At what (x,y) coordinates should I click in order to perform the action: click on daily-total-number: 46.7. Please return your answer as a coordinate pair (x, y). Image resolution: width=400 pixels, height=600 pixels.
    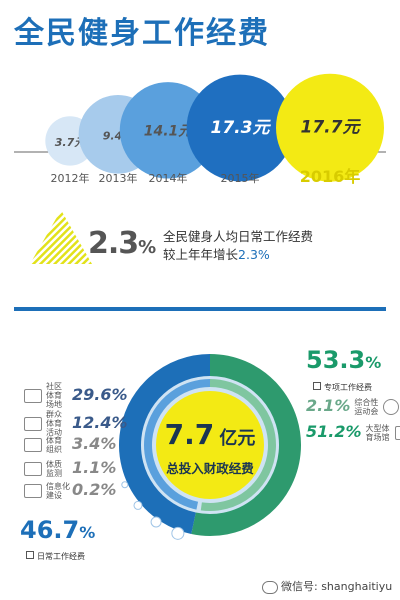
    Looking at the image, I should click on (50, 530).